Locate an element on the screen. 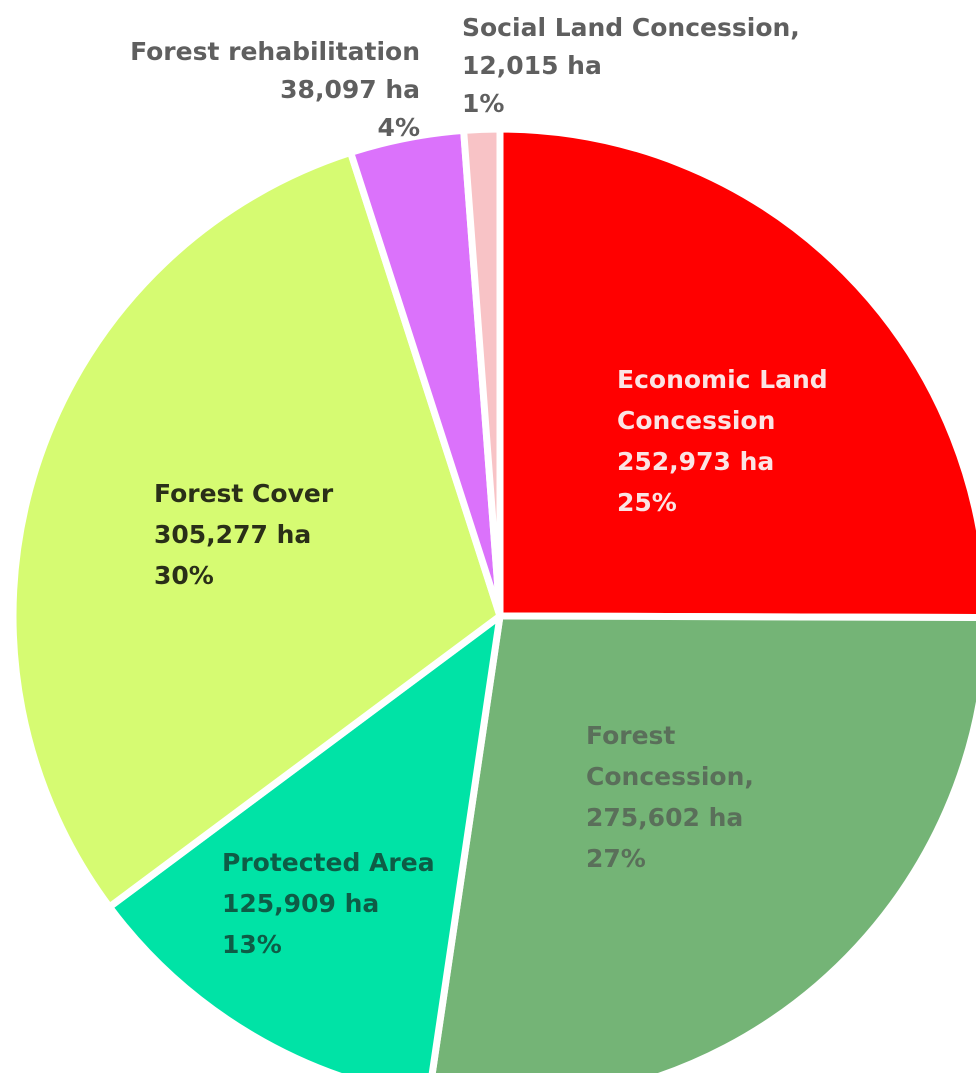 The height and width of the screenshot is (1073, 976). slice-label-line: 275,602 ha is located at coordinates (664, 817).